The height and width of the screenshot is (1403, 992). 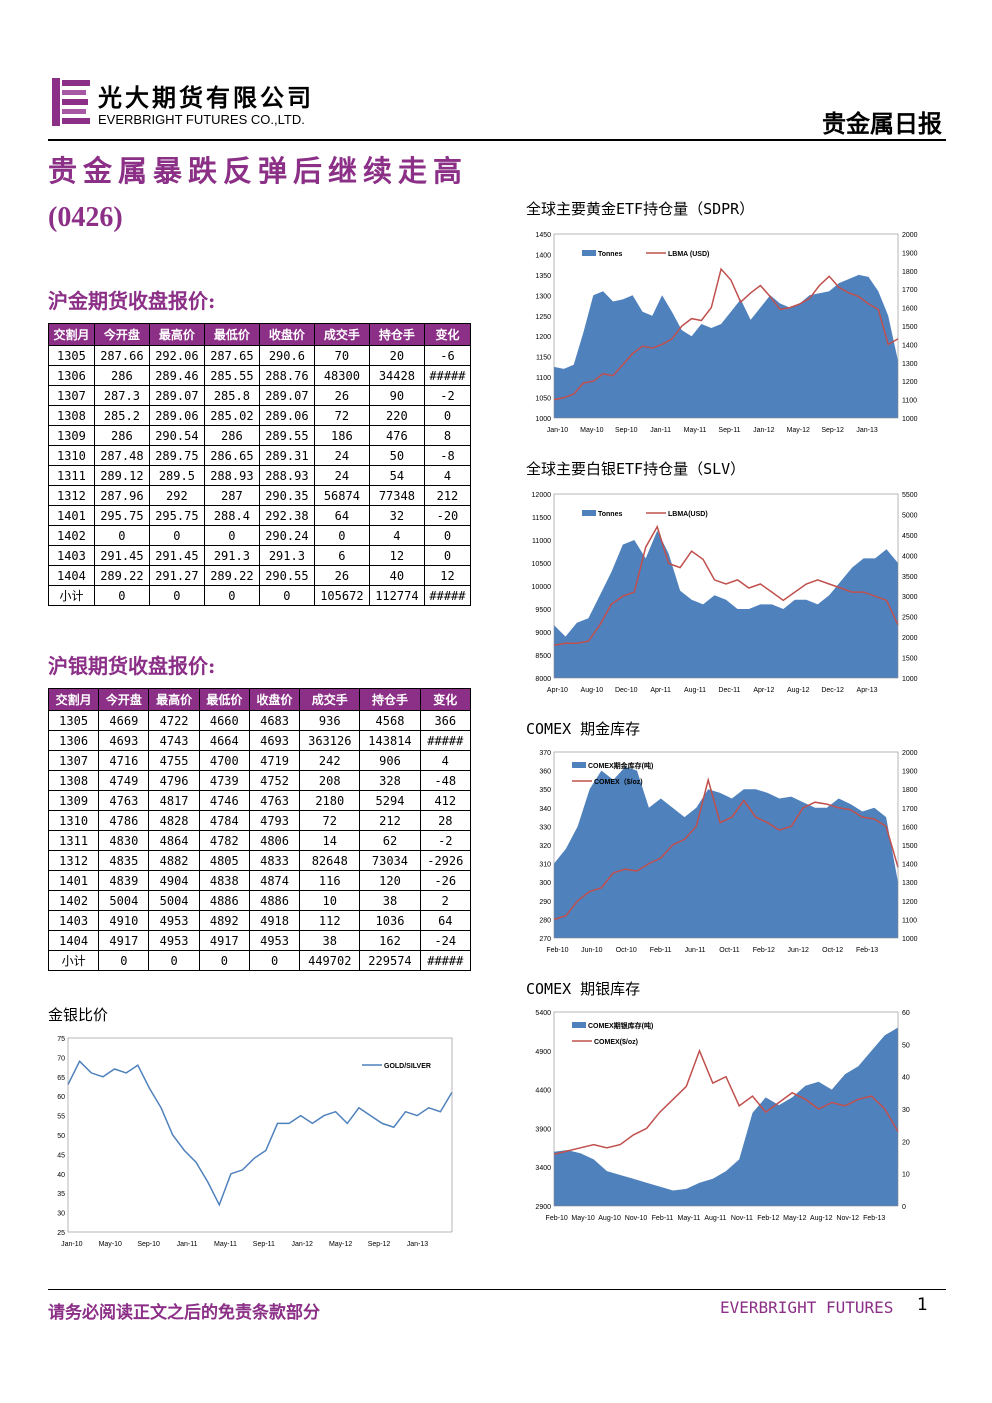 What do you see at coordinates (445, 960) in the screenshot?
I see `table-cell: #####` at bounding box center [445, 960].